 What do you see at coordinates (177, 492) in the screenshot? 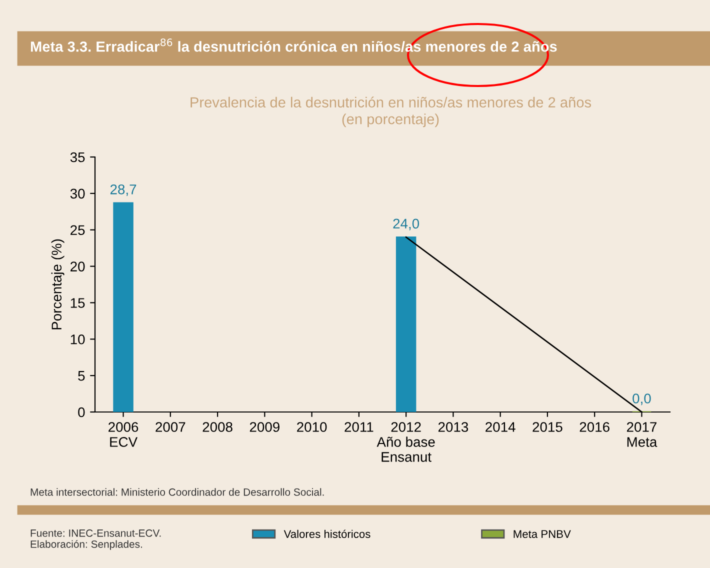
I see `text: Meta intersectorial: Ministerio Coordinador de Desarrollo Social.` at bounding box center [177, 492].